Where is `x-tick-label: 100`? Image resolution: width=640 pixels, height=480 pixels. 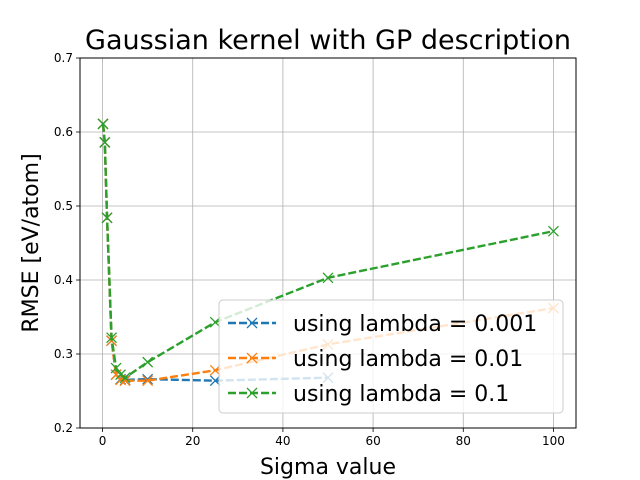
x-tick-label: 100 is located at coordinates (553, 441).